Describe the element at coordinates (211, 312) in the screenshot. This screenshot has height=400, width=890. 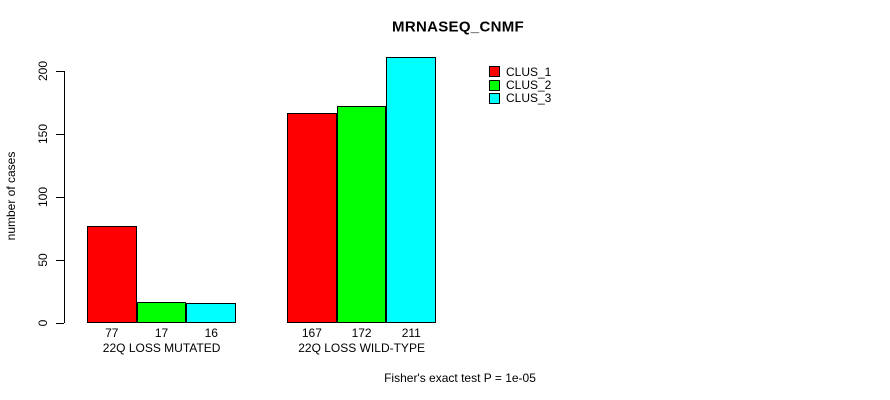
I see `bar-clus_3-group1` at that location.